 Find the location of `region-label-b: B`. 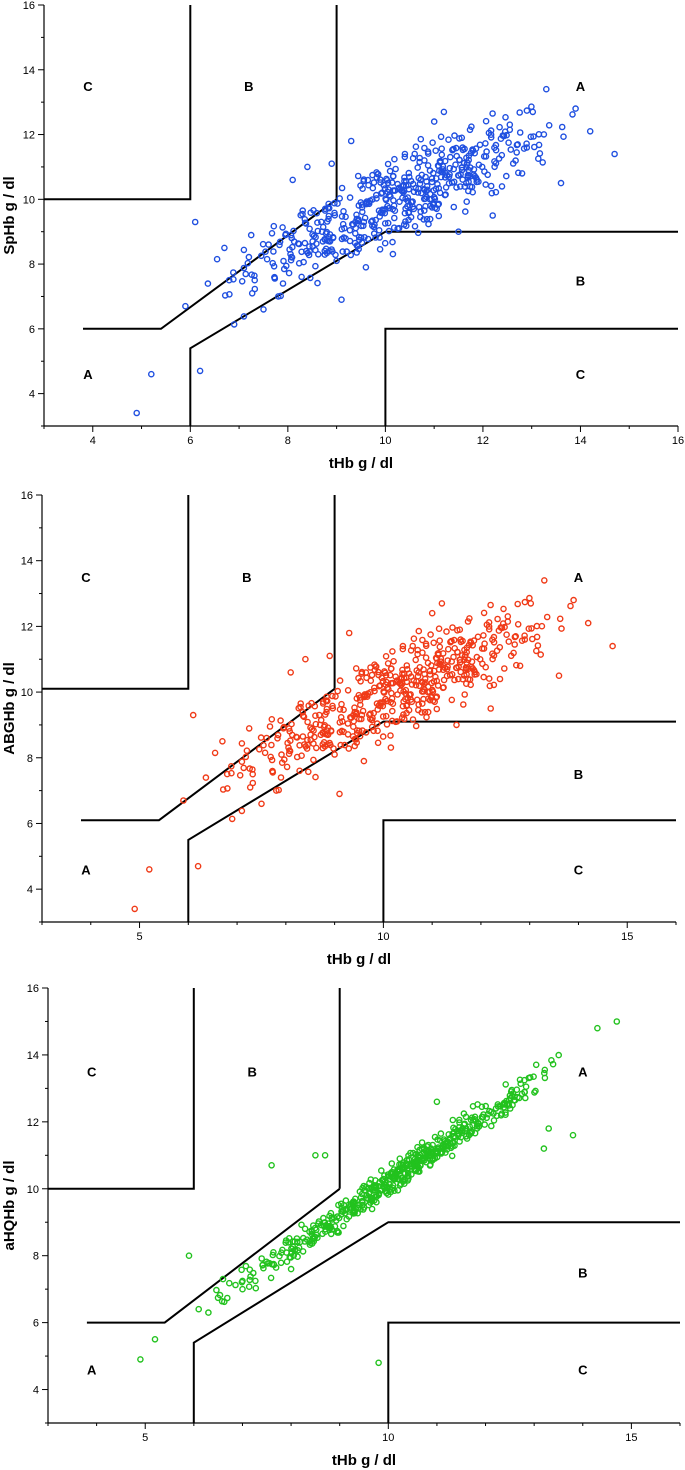

region-label-b: B is located at coordinates (582, 1272).